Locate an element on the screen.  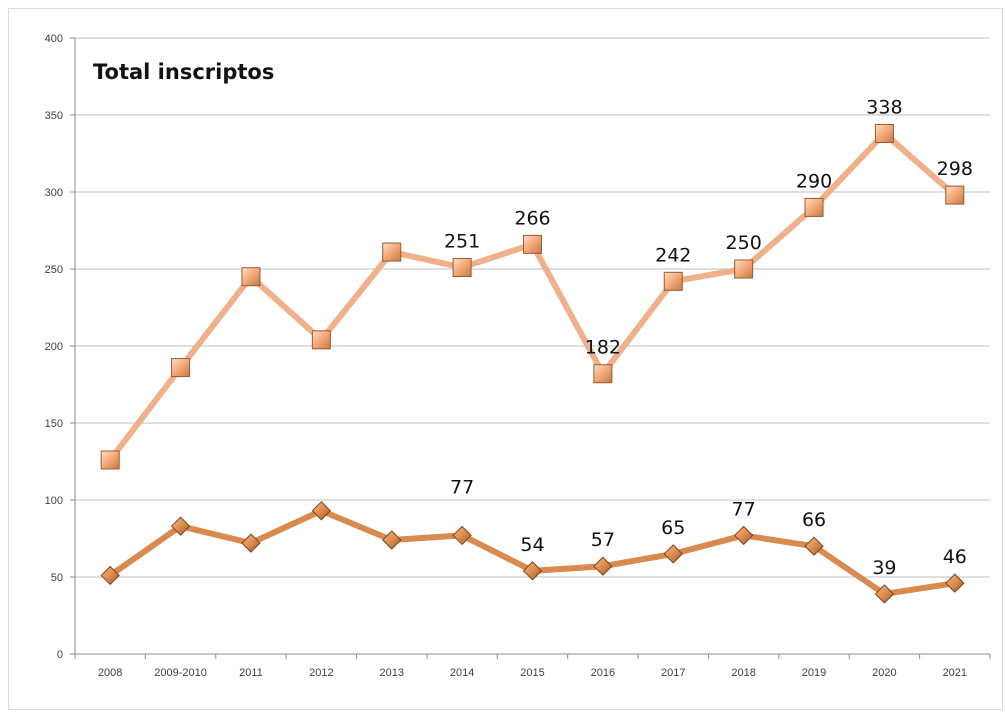
y-tick-label: 100 is located at coordinates (54, 501).